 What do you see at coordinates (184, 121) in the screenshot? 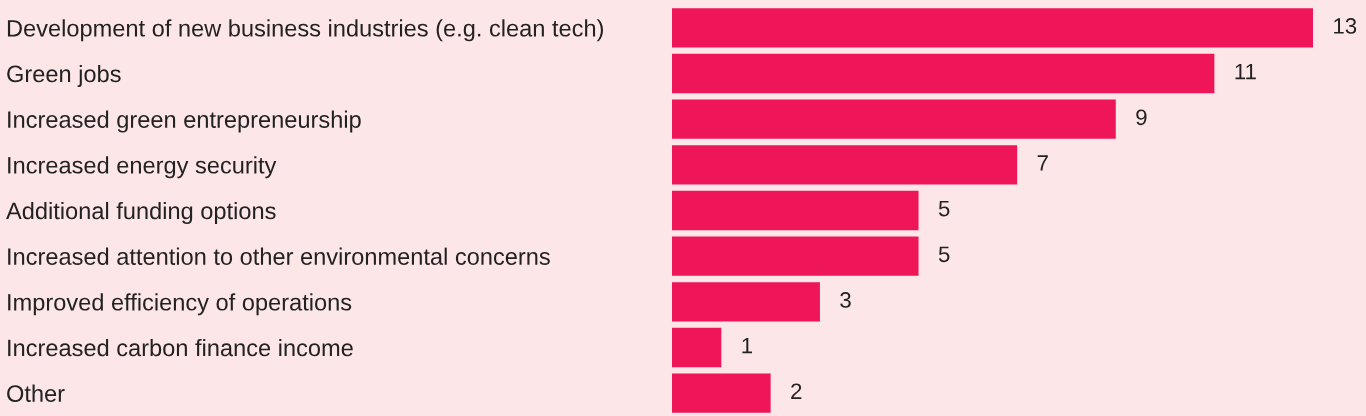
I see `y-tick-label: Increased green entrepreneurship` at bounding box center [184, 121].